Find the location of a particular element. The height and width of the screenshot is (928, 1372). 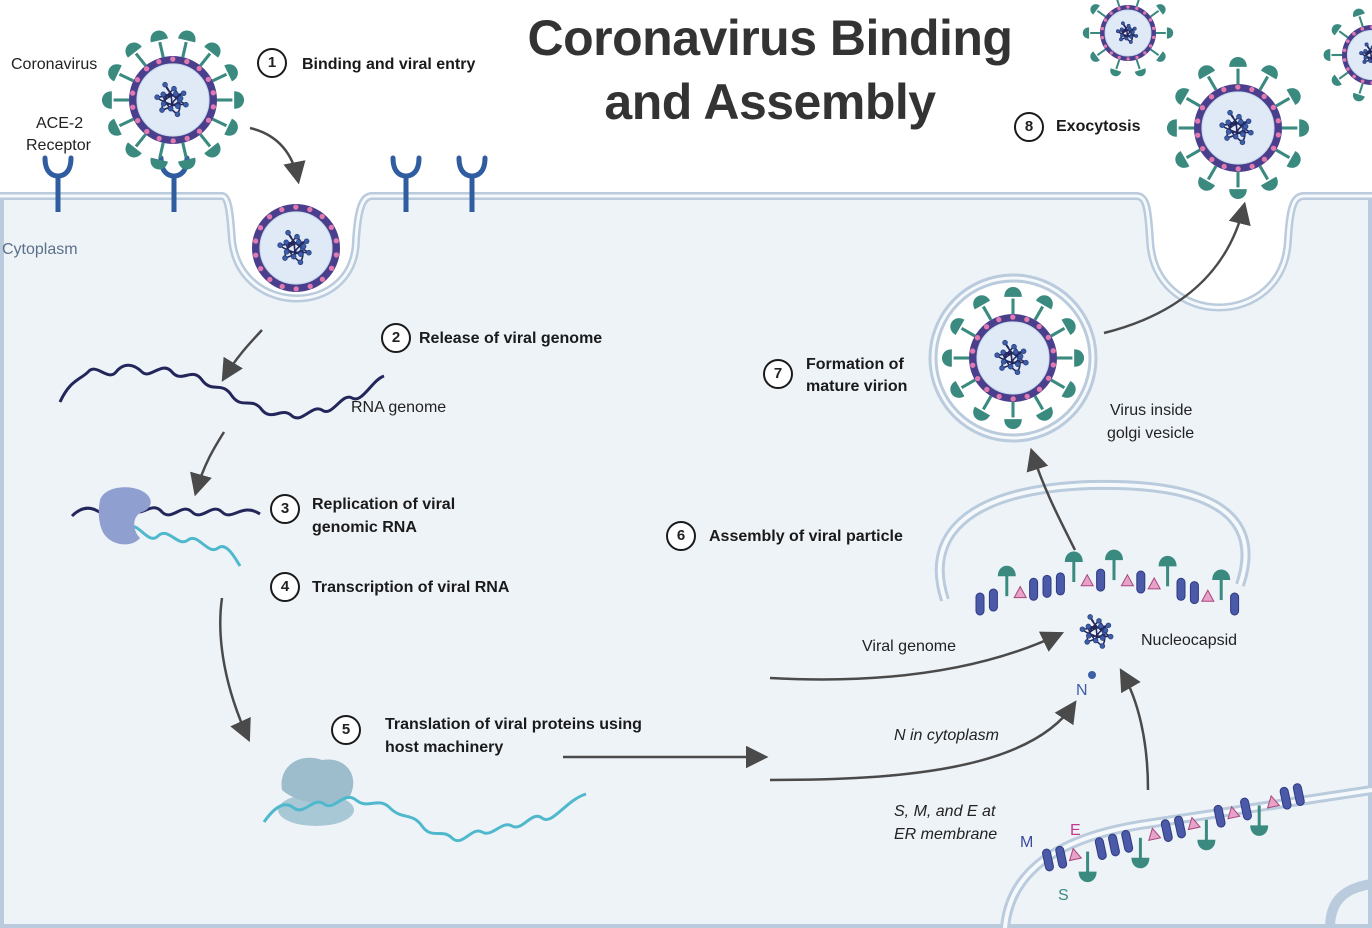

step-8-text: Exocytosis is located at coordinates (1098, 126).